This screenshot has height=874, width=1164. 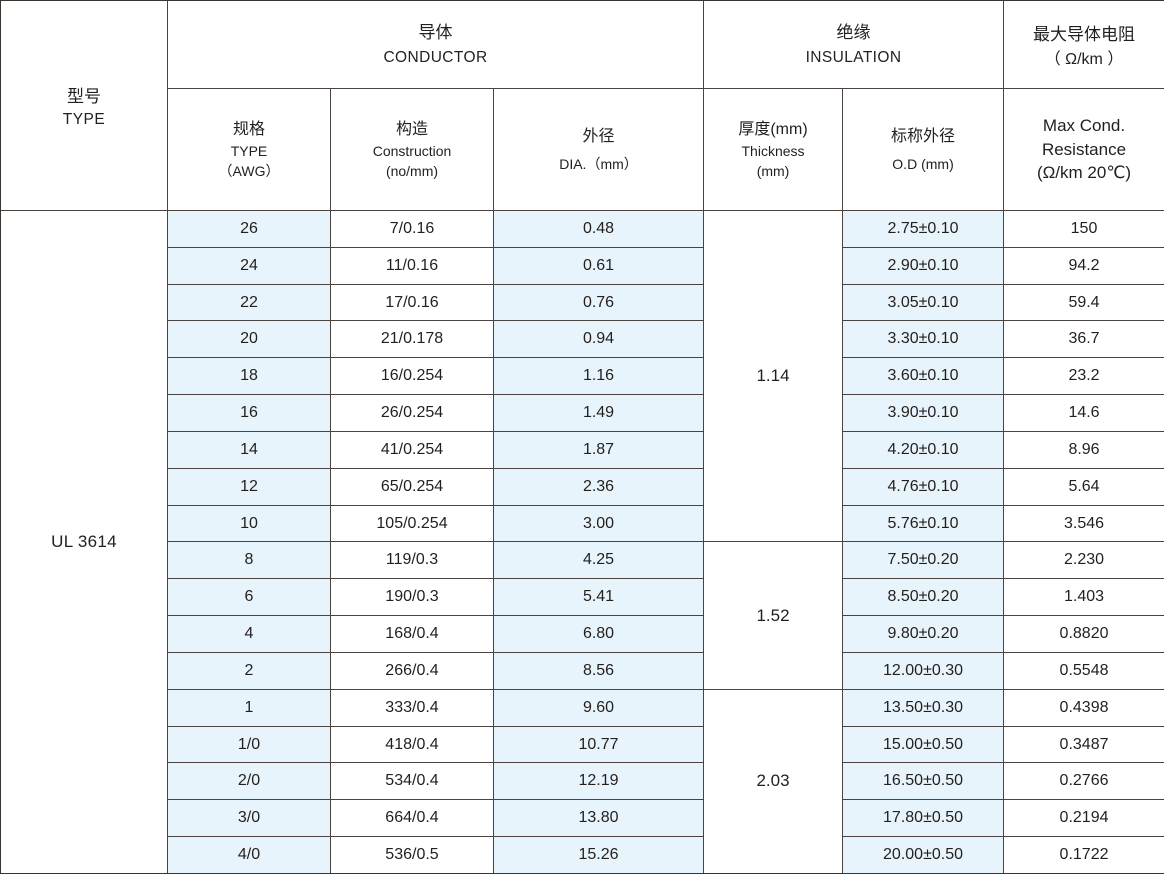 I want to click on cell-od: 2.75±0.10, so click(x=923, y=229).